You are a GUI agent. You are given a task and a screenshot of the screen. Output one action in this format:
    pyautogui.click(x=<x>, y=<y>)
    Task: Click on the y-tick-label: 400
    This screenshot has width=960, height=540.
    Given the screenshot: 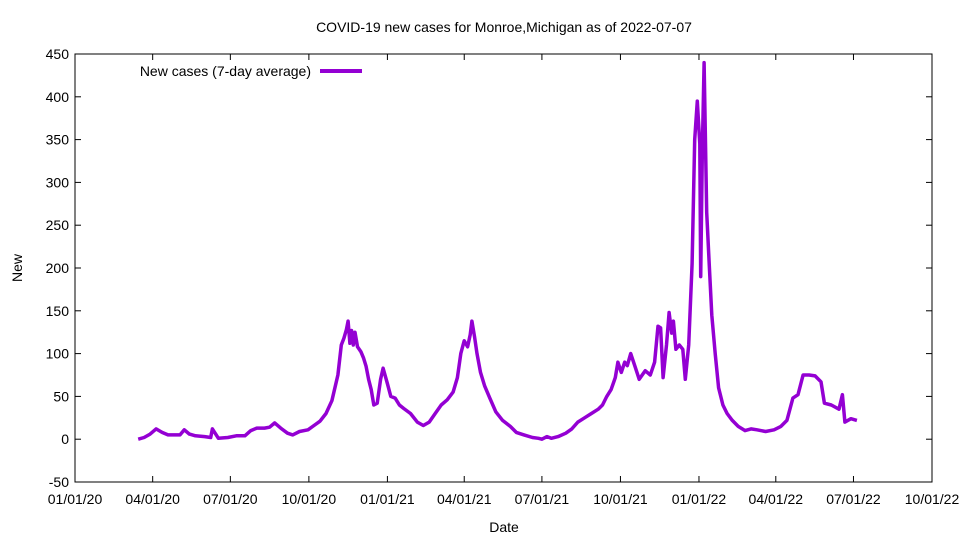 What is the action you would take?
    pyautogui.click(x=58, y=97)
    